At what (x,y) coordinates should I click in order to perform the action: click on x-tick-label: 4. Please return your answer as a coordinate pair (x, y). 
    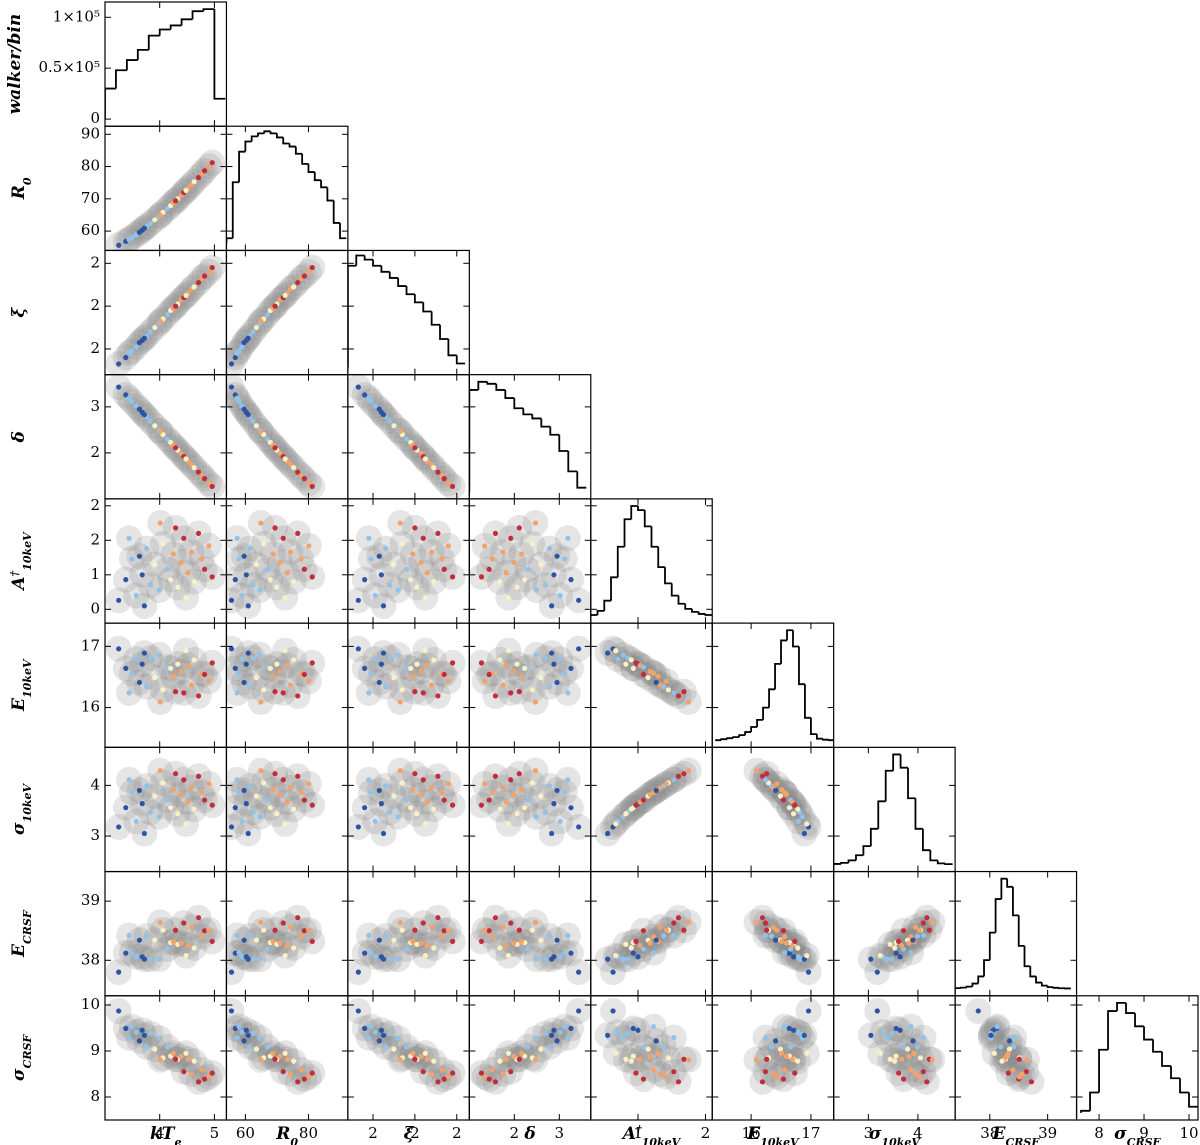
    Looking at the image, I should click on (160, 1133).